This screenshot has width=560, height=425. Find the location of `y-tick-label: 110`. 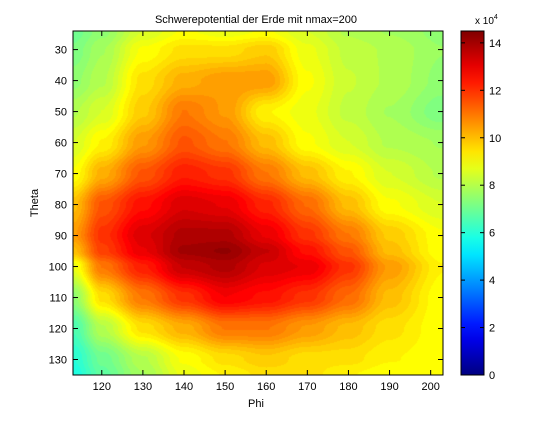

y-tick-label: 110 is located at coordinates (58, 299).